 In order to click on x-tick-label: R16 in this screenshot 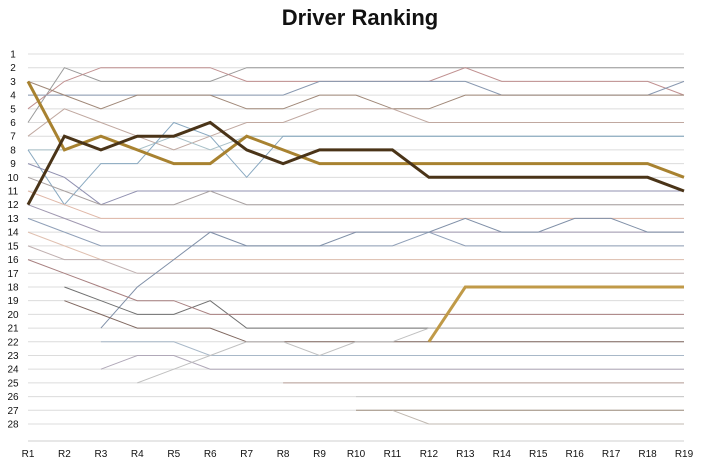, I will do `click(574, 454)`.